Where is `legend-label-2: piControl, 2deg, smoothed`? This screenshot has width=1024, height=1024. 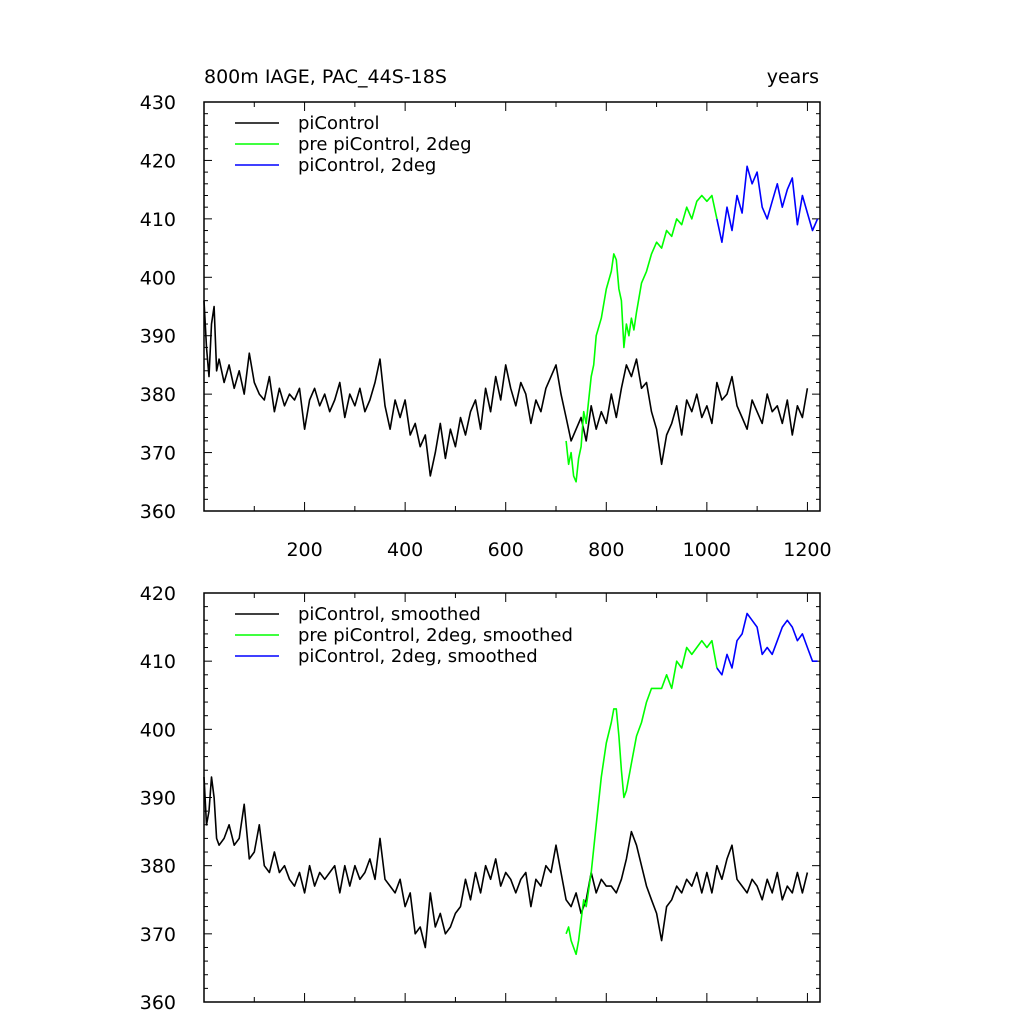 legend-label-2: piControl, 2deg, smoothed is located at coordinates (418, 656).